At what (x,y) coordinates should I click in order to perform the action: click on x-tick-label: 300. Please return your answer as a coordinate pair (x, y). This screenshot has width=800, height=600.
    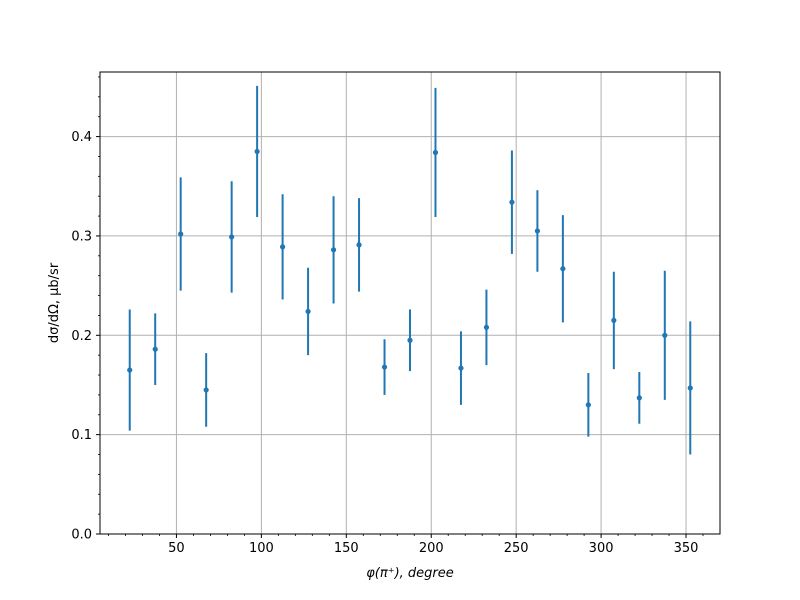
    Looking at the image, I should click on (601, 548).